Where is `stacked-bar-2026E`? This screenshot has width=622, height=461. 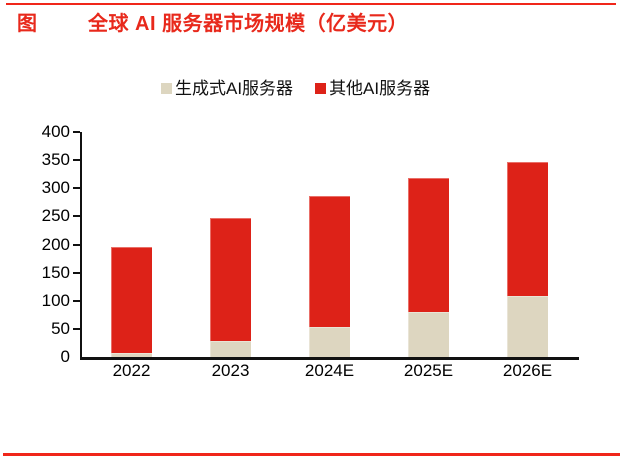
stacked-bar-2026E is located at coordinates (527, 259).